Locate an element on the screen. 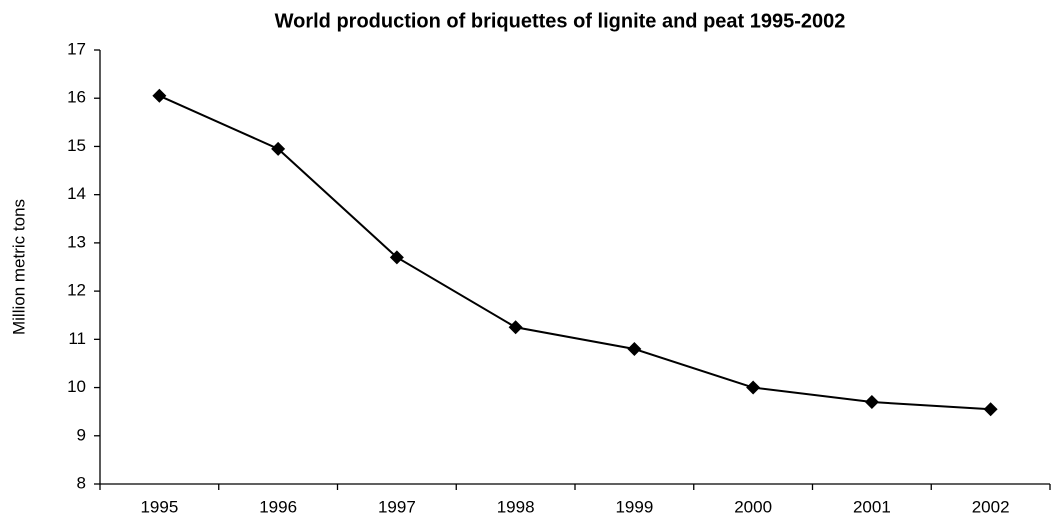 The image size is (1053, 524). x-tick-label: 1998 is located at coordinates (516, 506).